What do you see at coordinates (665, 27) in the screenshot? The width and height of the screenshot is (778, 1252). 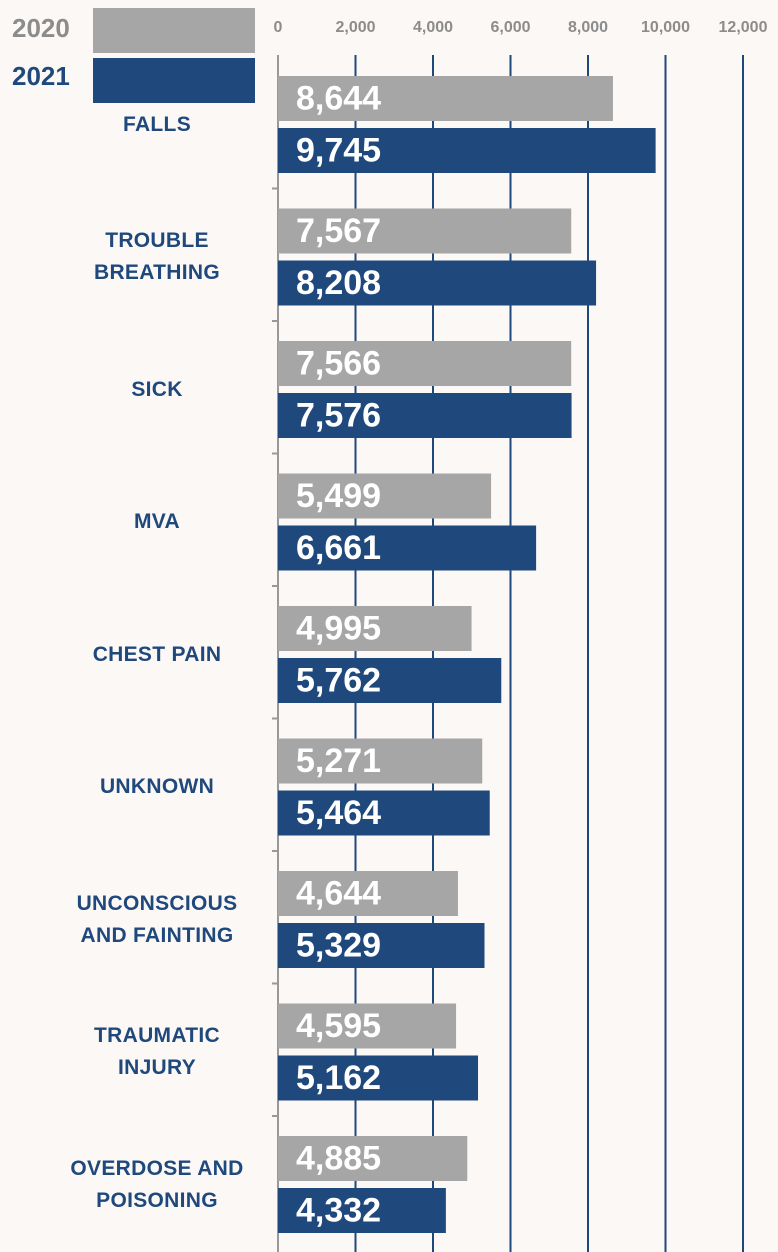 I see `x-tick-label: 10,000` at bounding box center [665, 27].